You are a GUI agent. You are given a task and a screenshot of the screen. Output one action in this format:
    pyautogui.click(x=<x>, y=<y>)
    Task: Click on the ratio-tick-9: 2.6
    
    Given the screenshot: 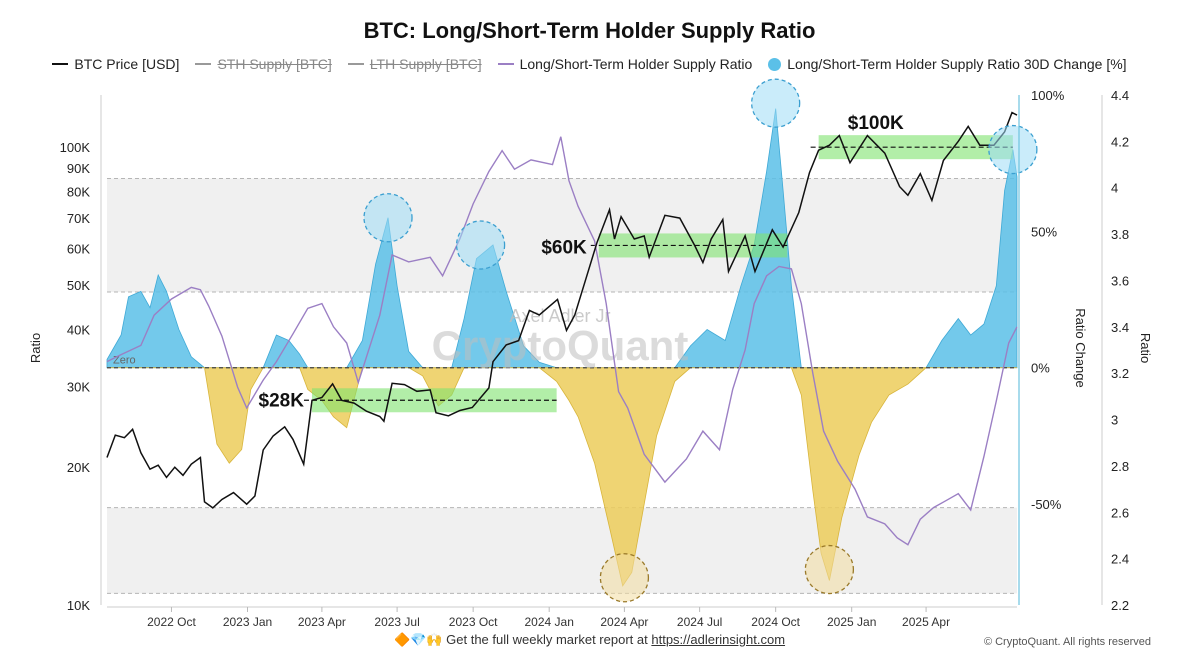 What is the action you would take?
    pyautogui.click(x=1120, y=512)
    